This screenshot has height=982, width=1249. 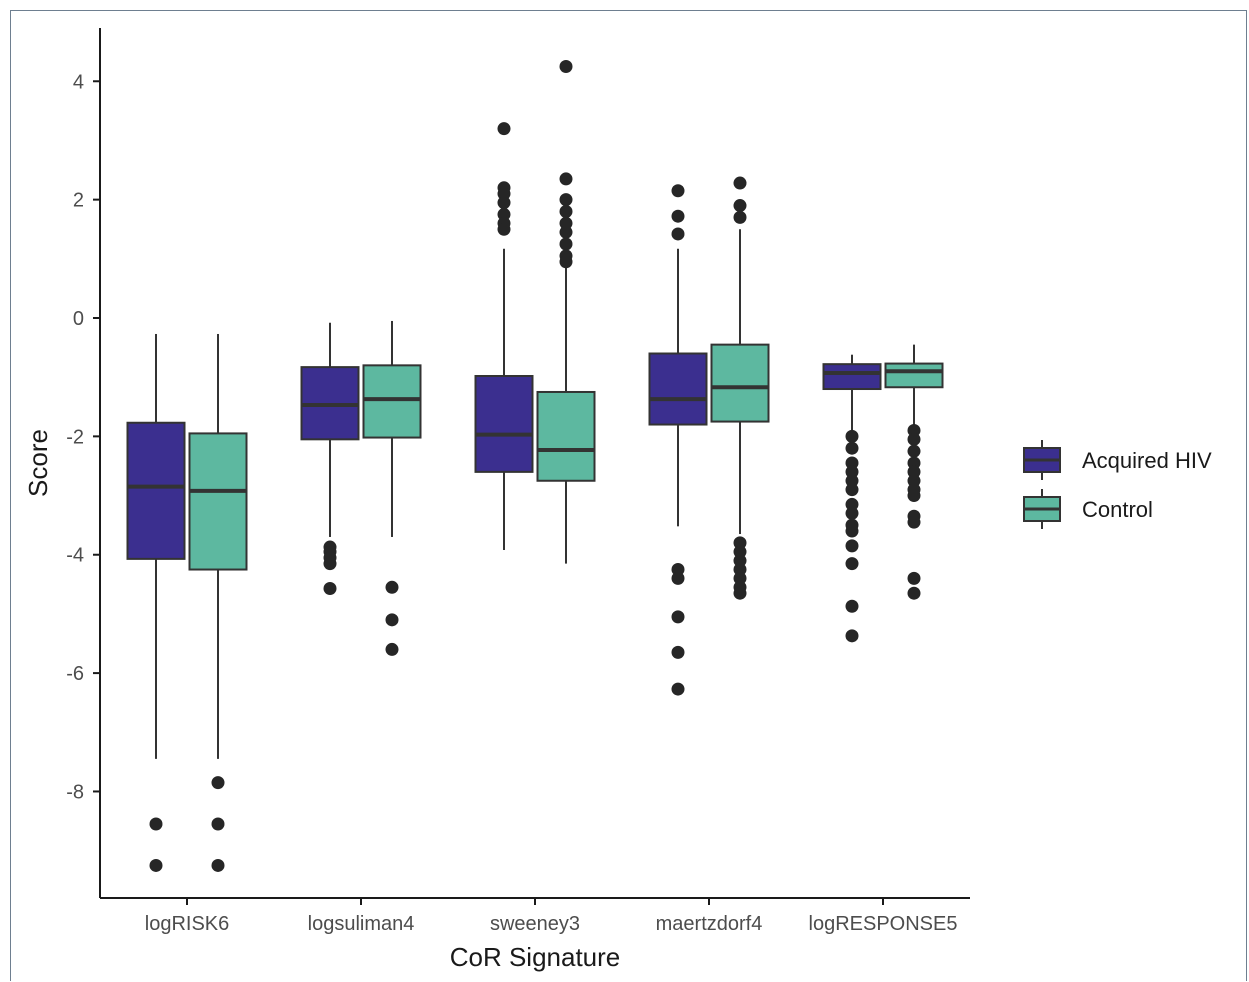 I want to click on box-logRISK6-control, so click(x=218, y=602).